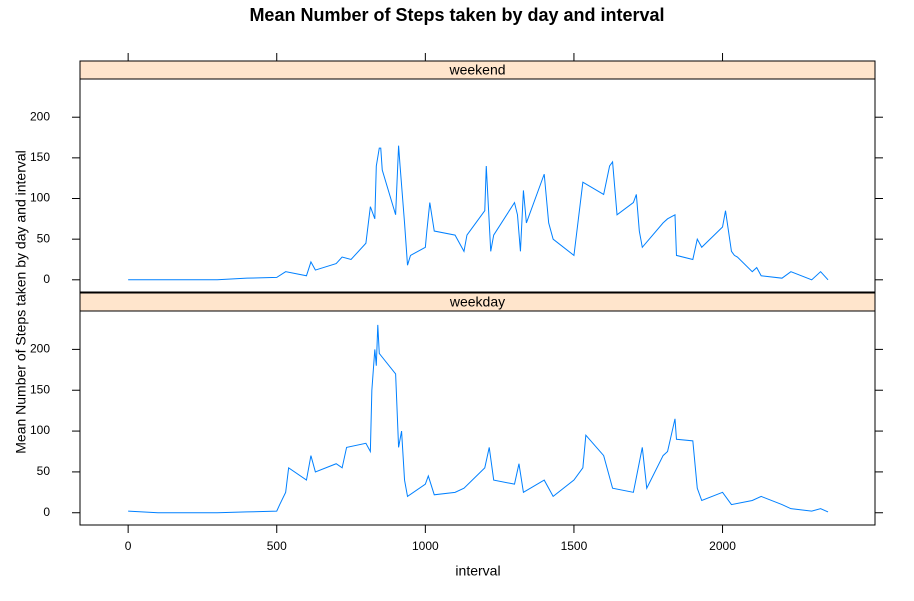 This screenshot has width=914, height=601. What do you see at coordinates (722, 546) in the screenshot?
I see `x-tick-label: 2000` at bounding box center [722, 546].